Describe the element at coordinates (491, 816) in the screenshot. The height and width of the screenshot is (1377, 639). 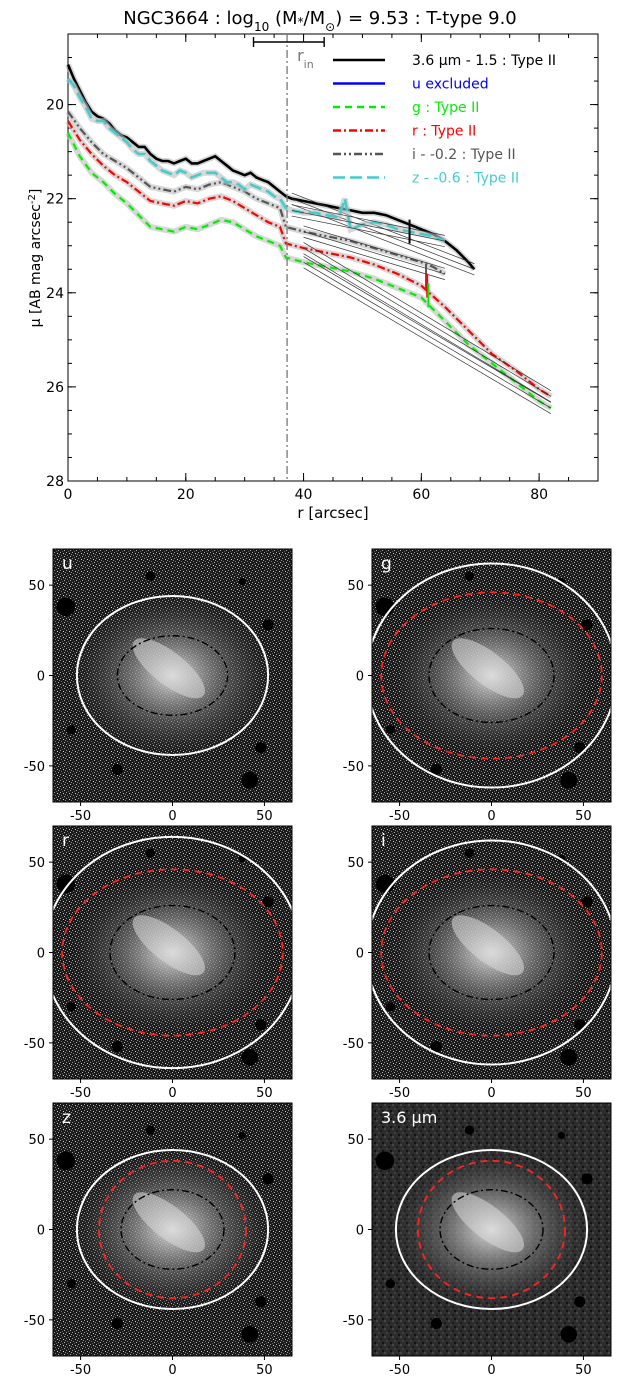
I see `panel-x-tick-label: 0` at that location.